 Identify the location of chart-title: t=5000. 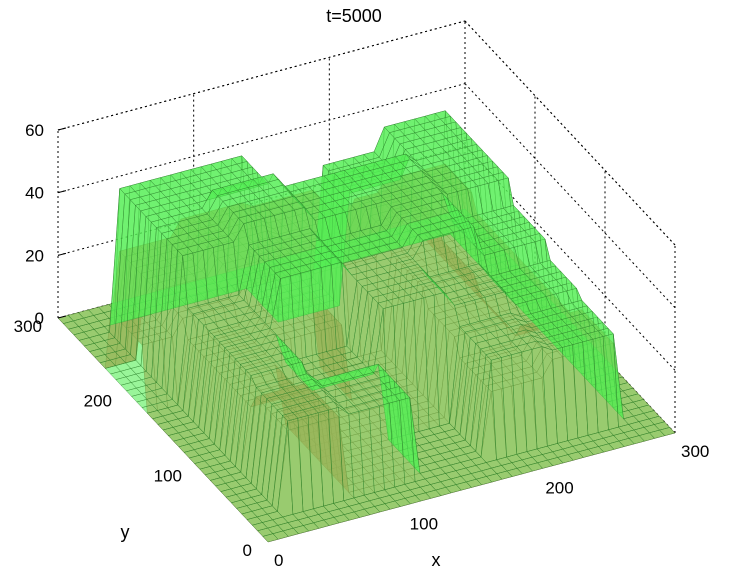
(354, 16).